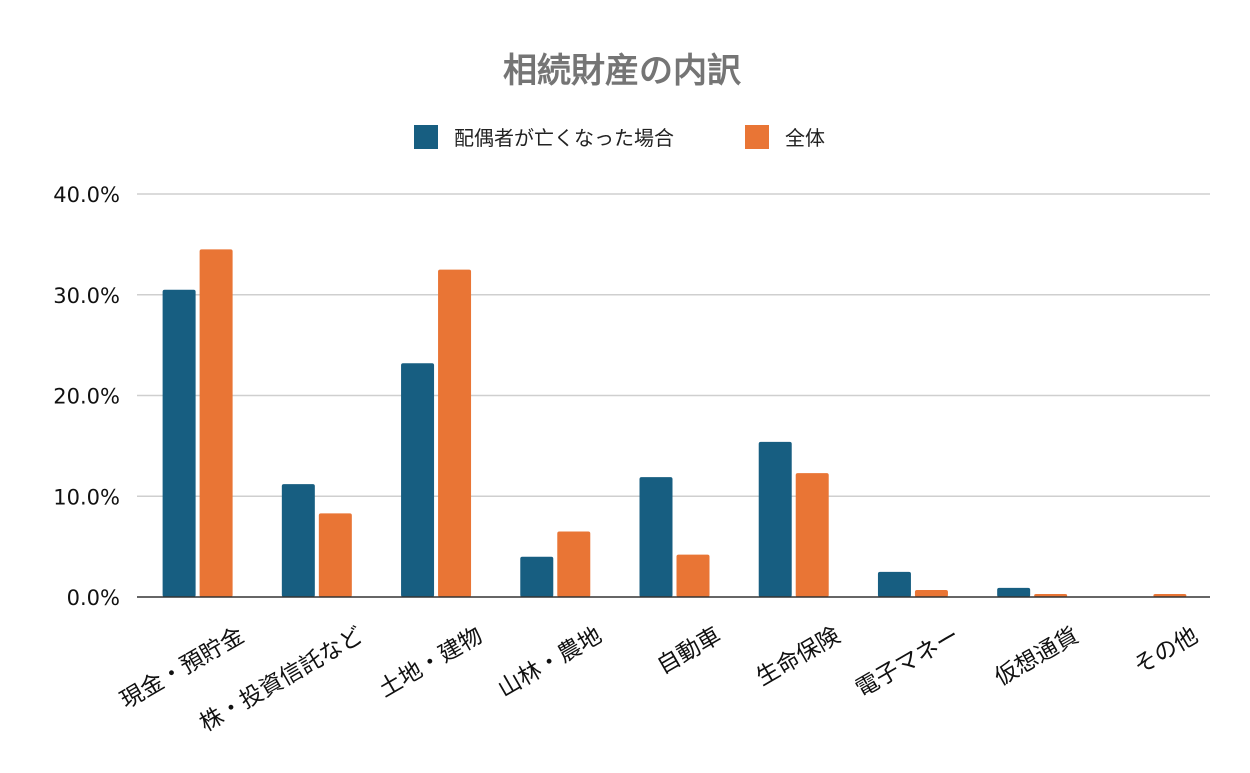 The height and width of the screenshot is (773, 1250). I want to click on y-tick-label: 0.0%, so click(93, 598).